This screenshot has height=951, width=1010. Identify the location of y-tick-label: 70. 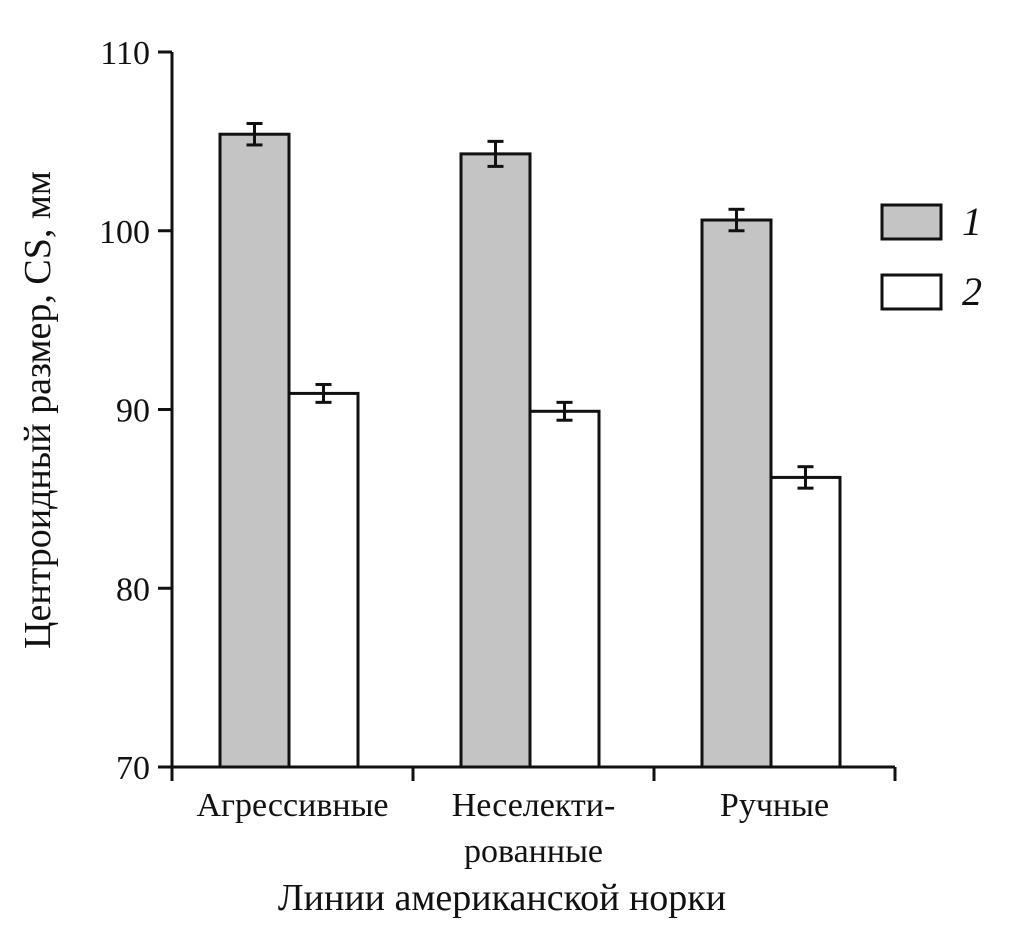
(133, 768).